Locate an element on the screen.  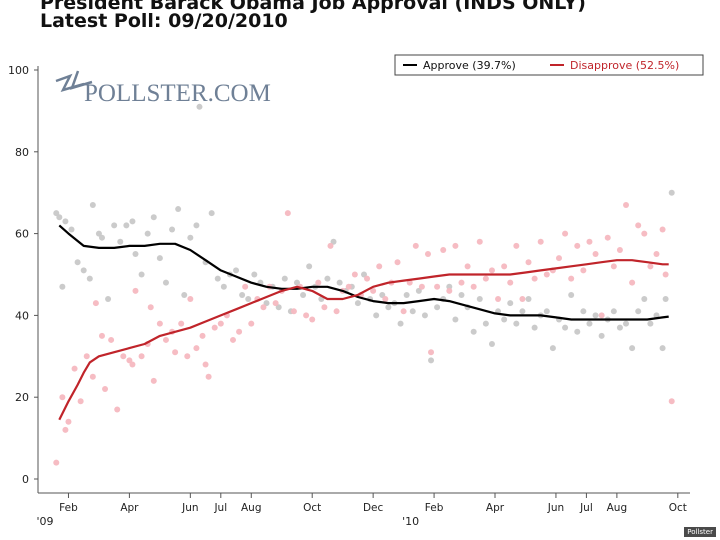
legend-label: Disapprove (52.5%) is located at coordinates (624, 65).